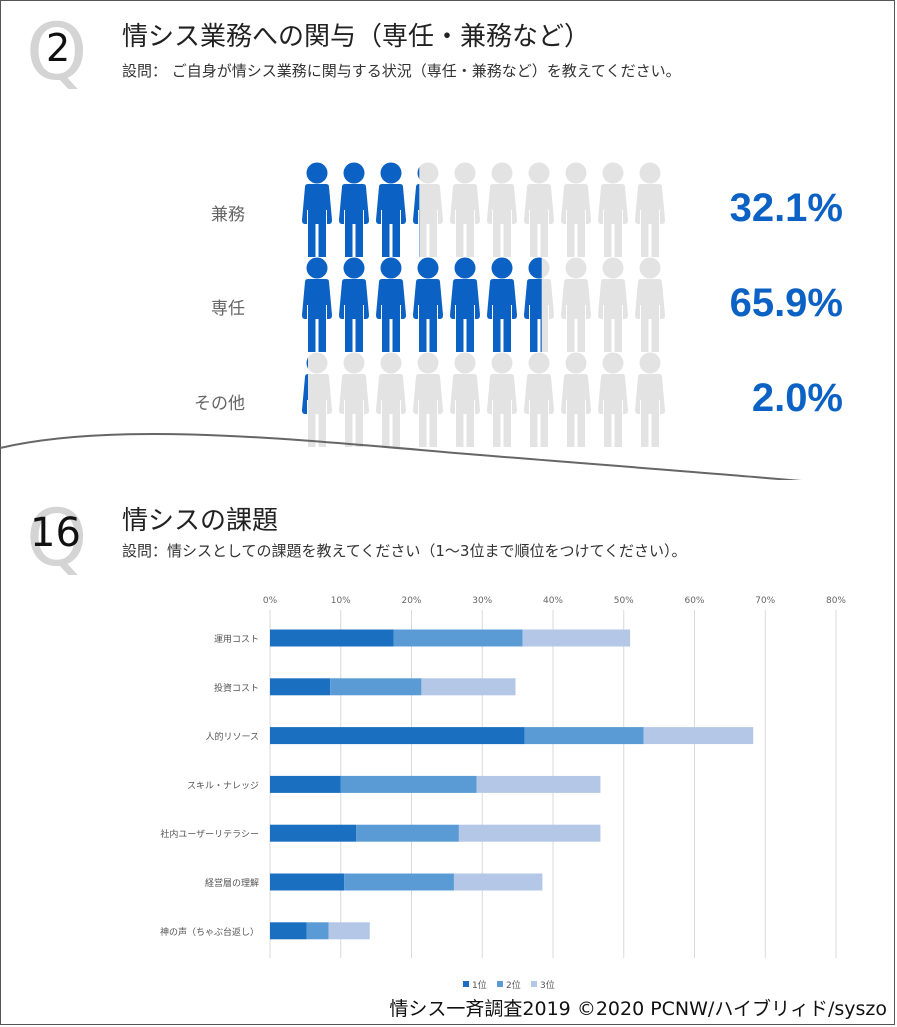 Image resolution: width=897 pixels, height=1027 pixels. I want to click on footer-credit: 情シス一斉調査2019 ©2020 PCNW/ハイブリィド/syszo, so click(638, 1009).